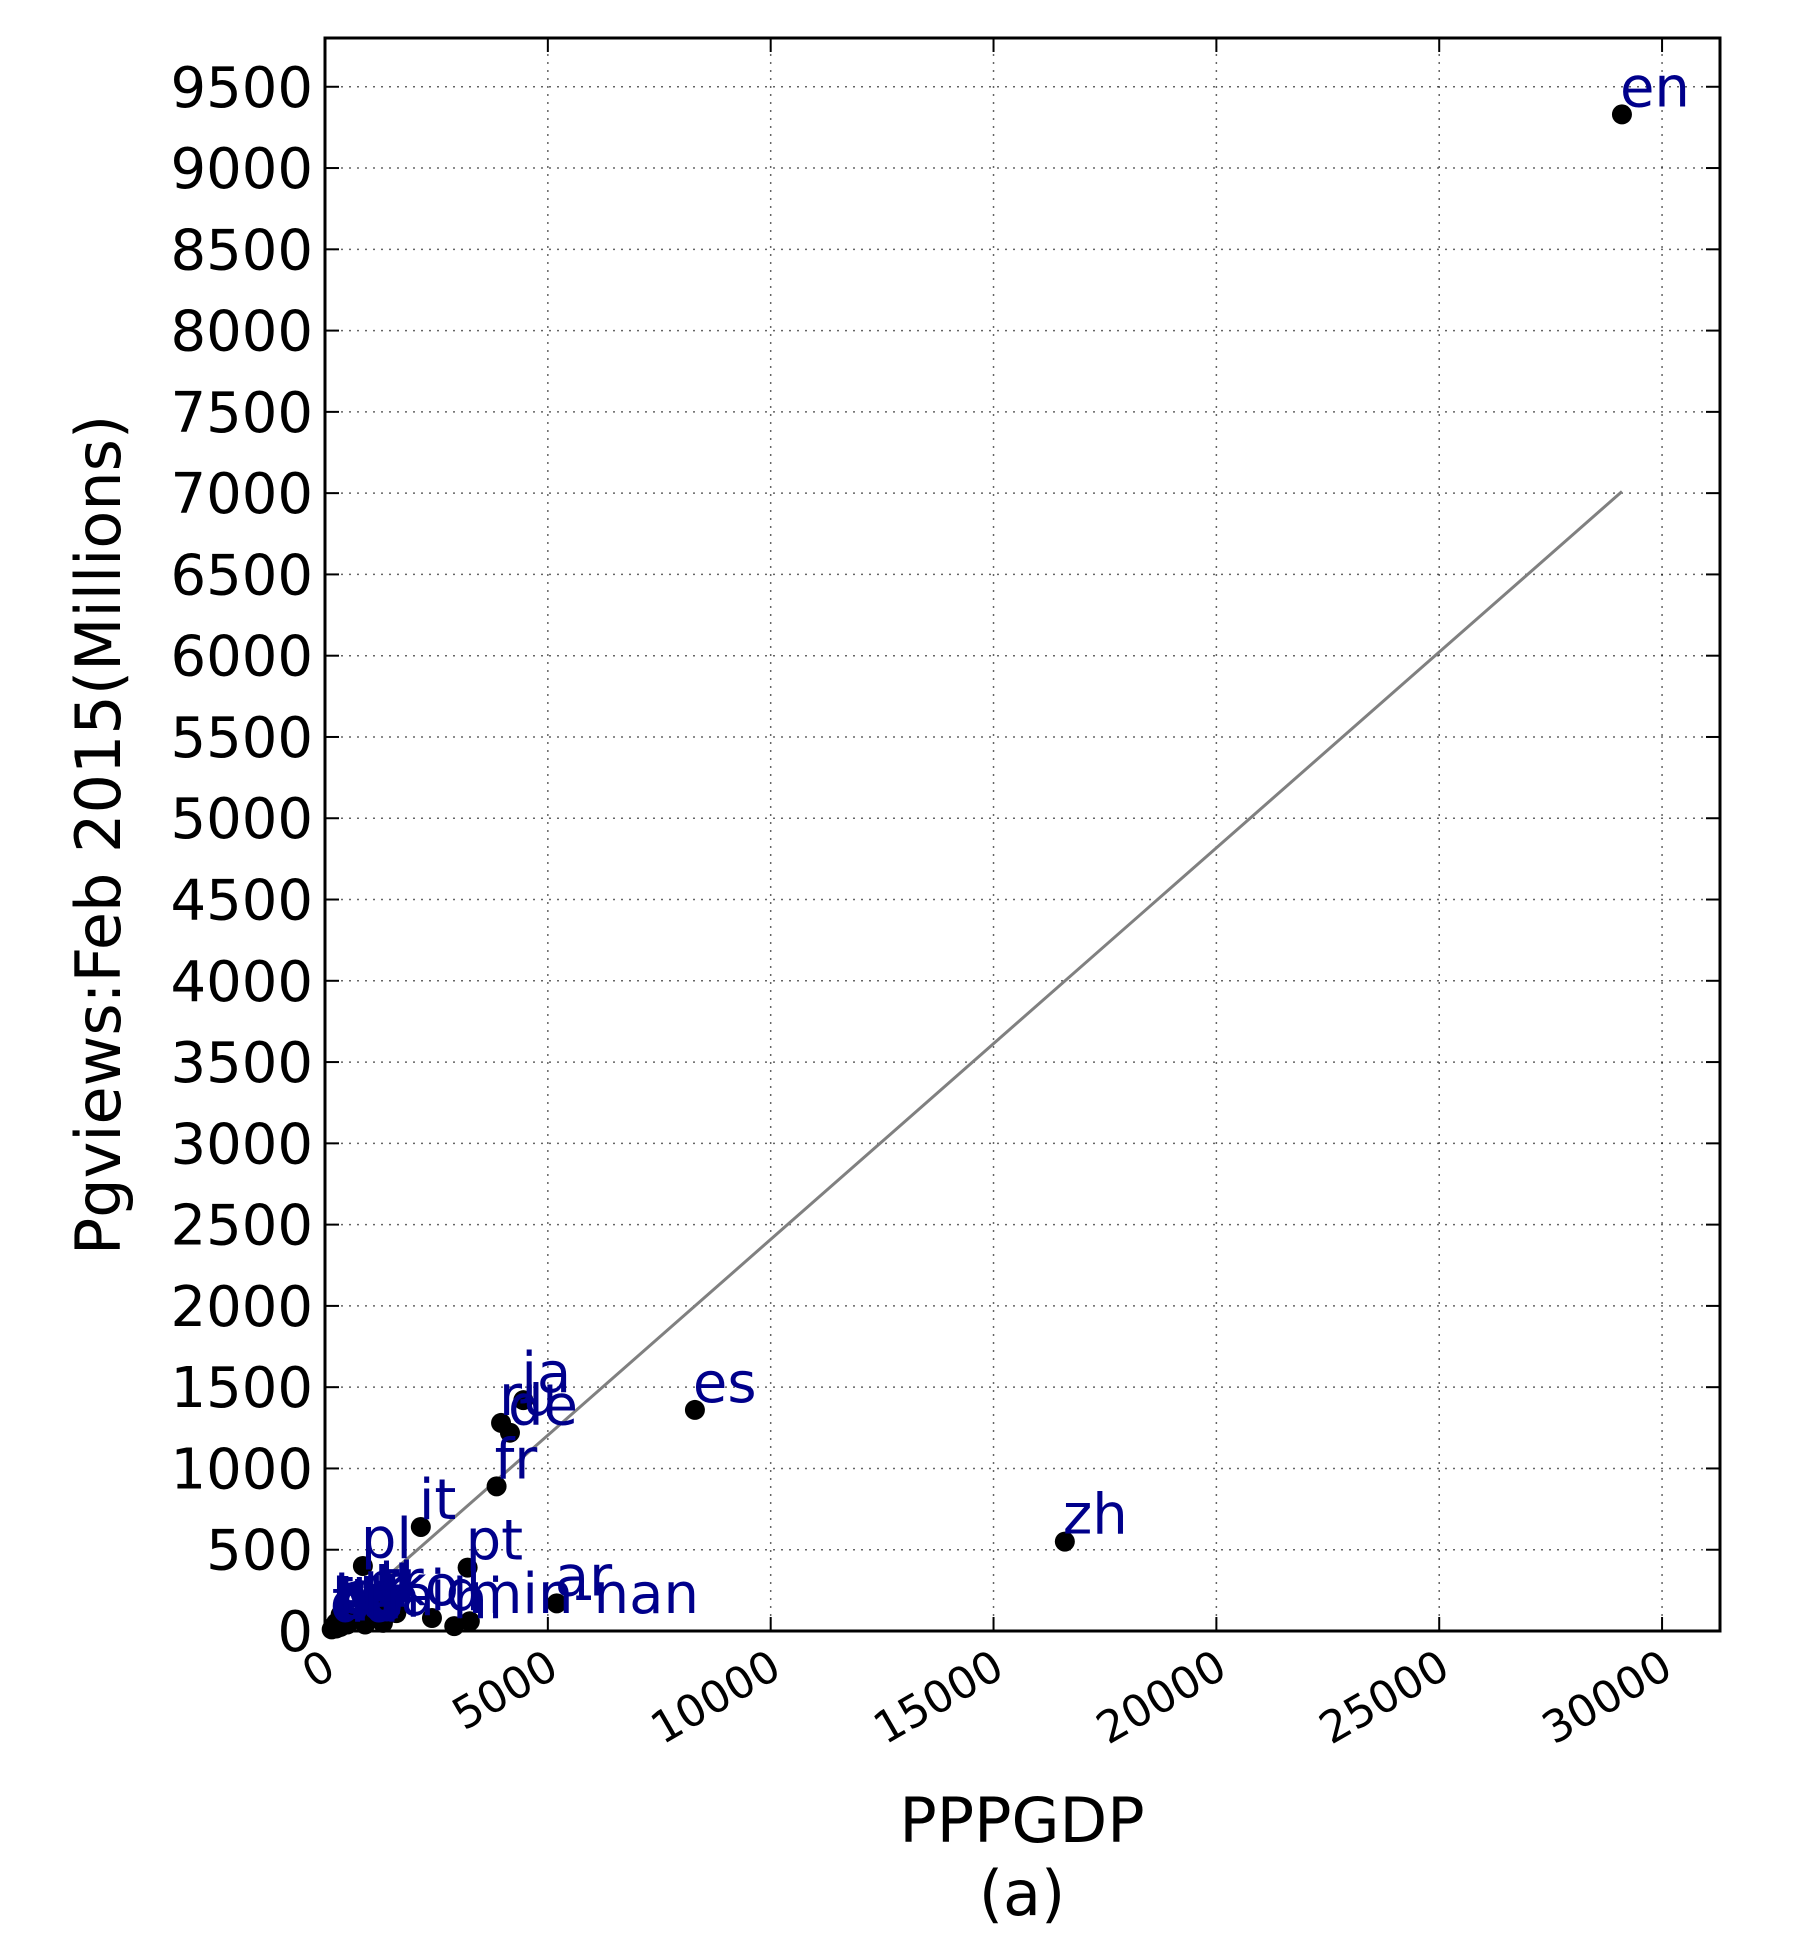  I want to click on point-label: no, so click(369, 1602).